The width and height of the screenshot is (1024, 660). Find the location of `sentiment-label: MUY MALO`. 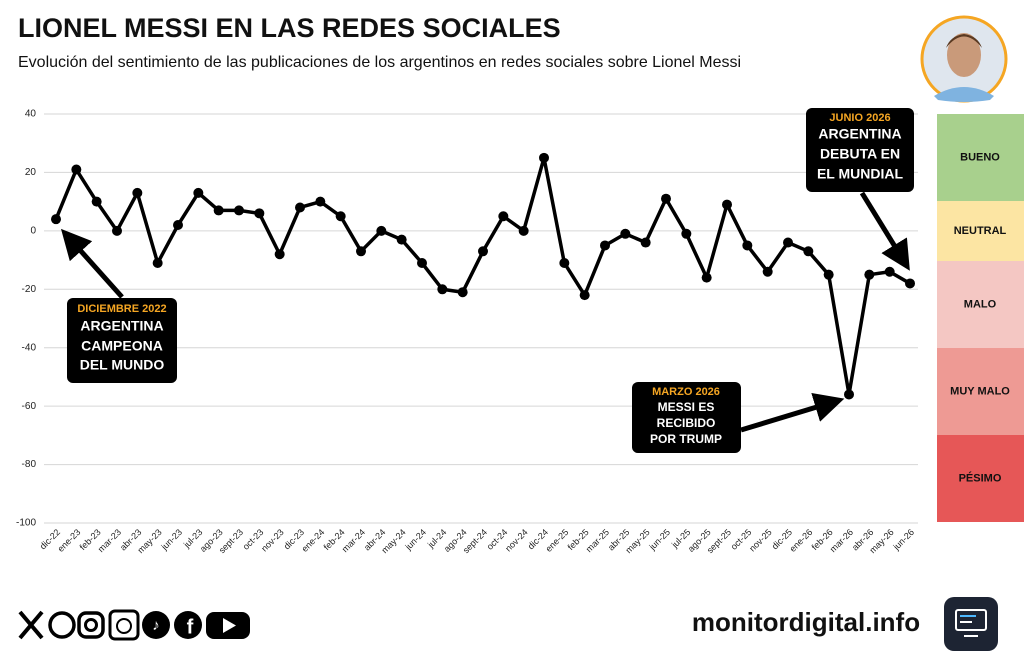

sentiment-label: MUY MALO is located at coordinates (980, 391).